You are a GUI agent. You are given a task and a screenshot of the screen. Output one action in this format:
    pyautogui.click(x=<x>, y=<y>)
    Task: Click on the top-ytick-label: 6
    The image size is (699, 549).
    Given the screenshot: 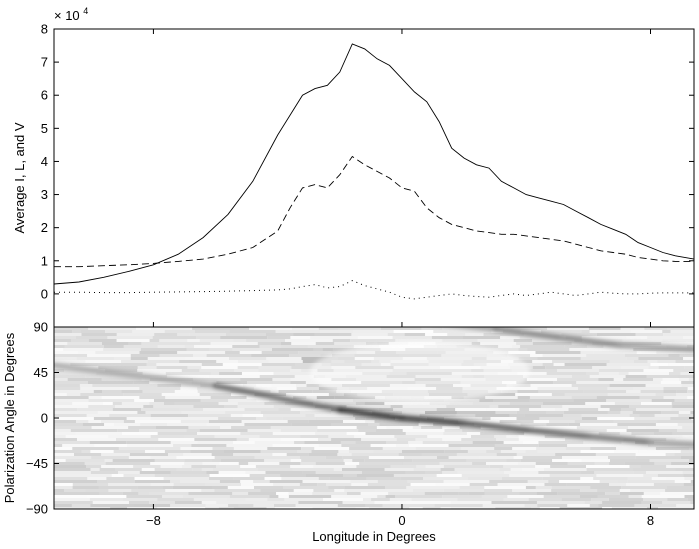 What is the action you would take?
    pyautogui.click(x=44, y=95)
    